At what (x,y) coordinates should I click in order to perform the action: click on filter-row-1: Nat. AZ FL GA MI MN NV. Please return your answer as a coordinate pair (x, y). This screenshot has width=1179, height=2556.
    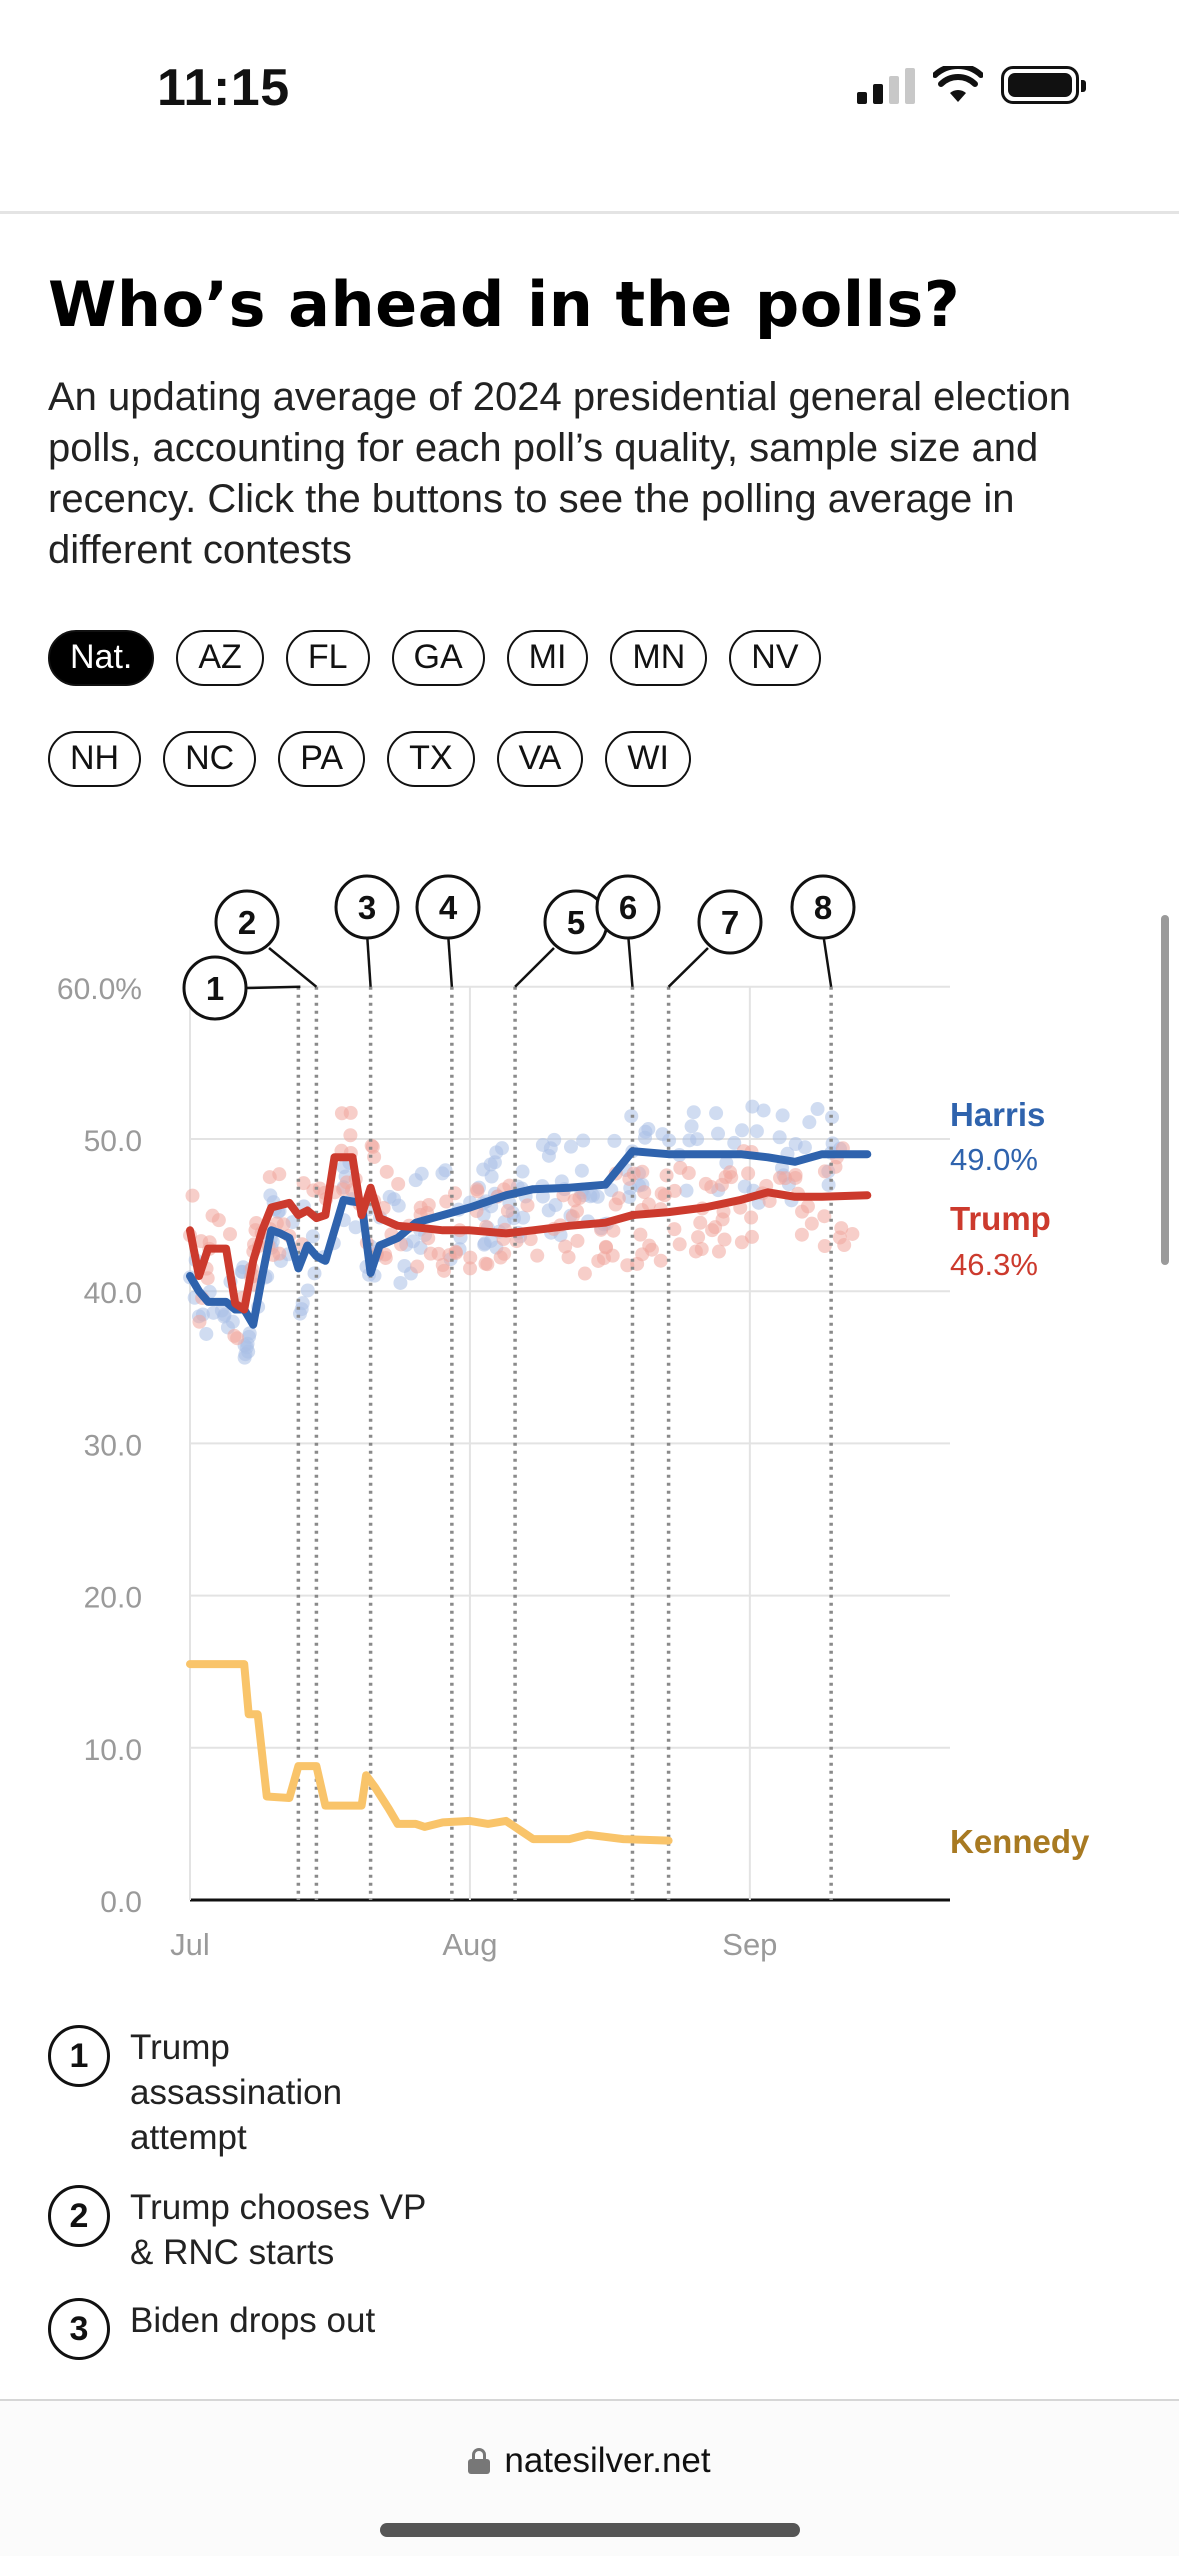
    Looking at the image, I should click on (434, 658).